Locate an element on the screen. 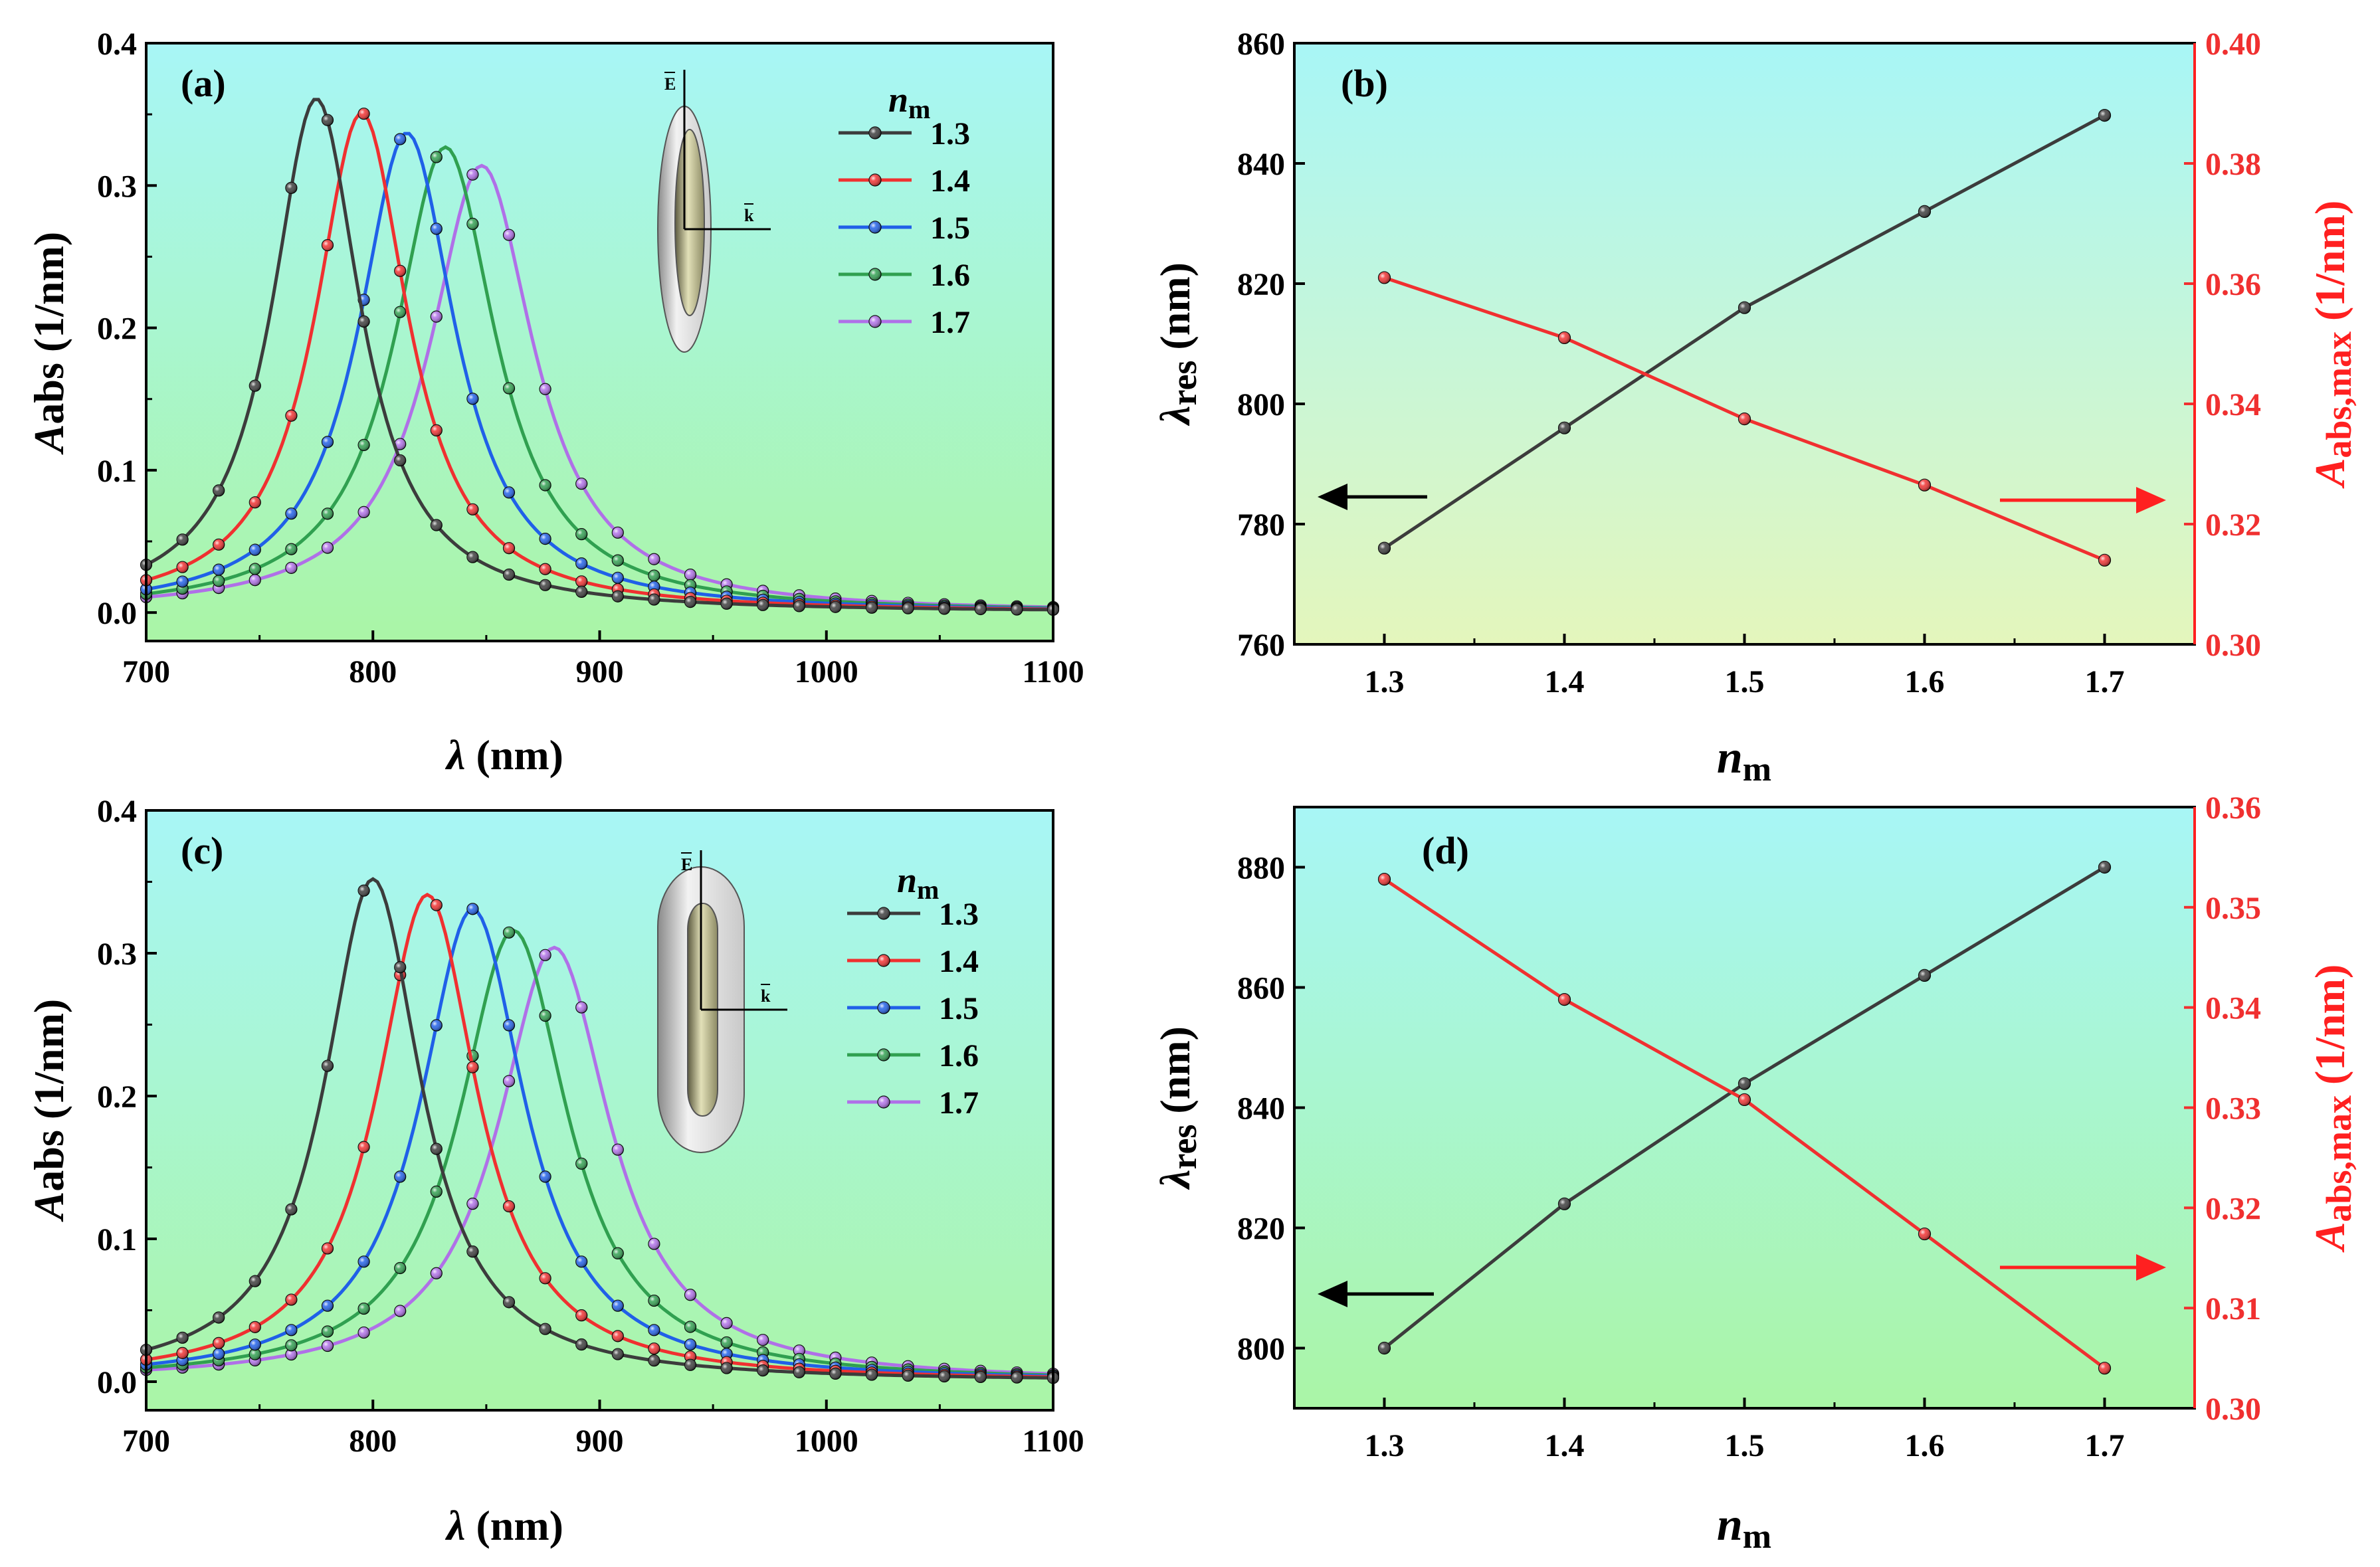 The height and width of the screenshot is (1567, 2380). e-field-label: E is located at coordinates (670, 84).